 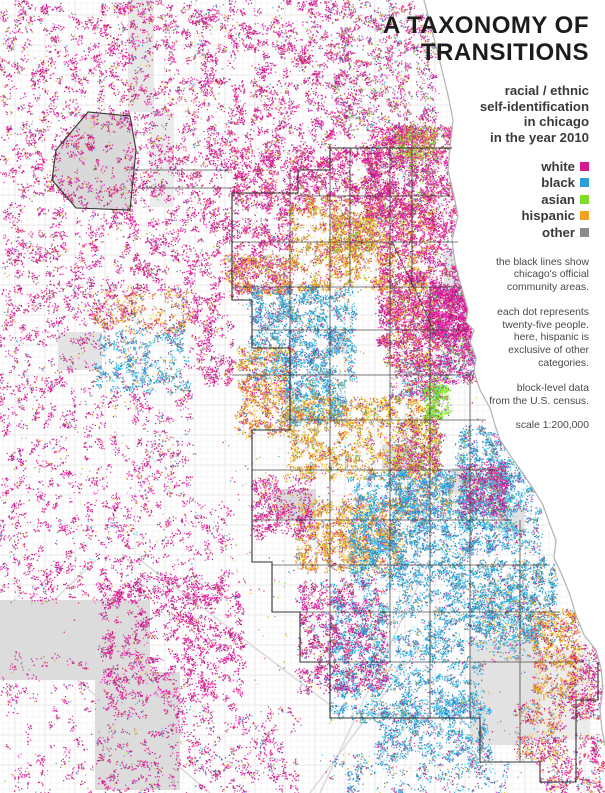 What do you see at coordinates (584, 183) in the screenshot?
I see `legend-swatch-black` at bounding box center [584, 183].